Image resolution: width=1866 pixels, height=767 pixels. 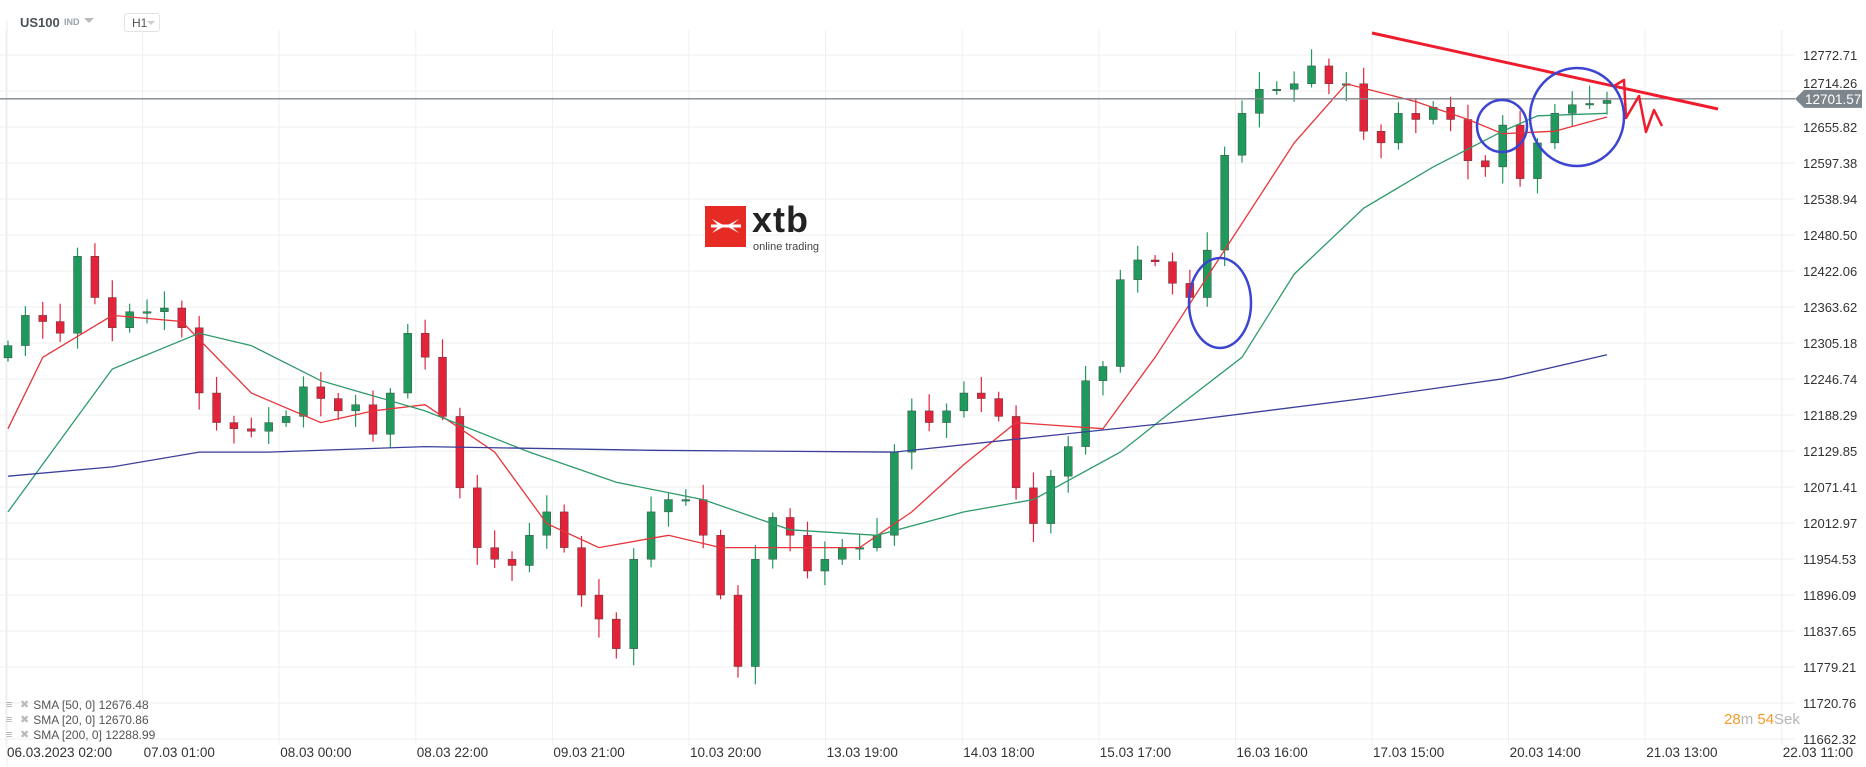 What do you see at coordinates (1829, 559) in the screenshot?
I see `y-axis-tick-label: 11954.53` at bounding box center [1829, 559].